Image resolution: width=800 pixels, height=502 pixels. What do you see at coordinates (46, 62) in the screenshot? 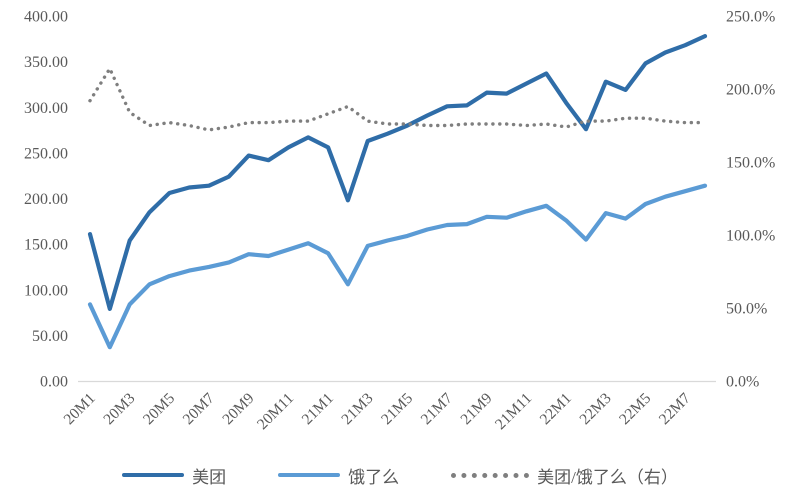
I see `left-axis-tick: 350.00` at bounding box center [46, 62].